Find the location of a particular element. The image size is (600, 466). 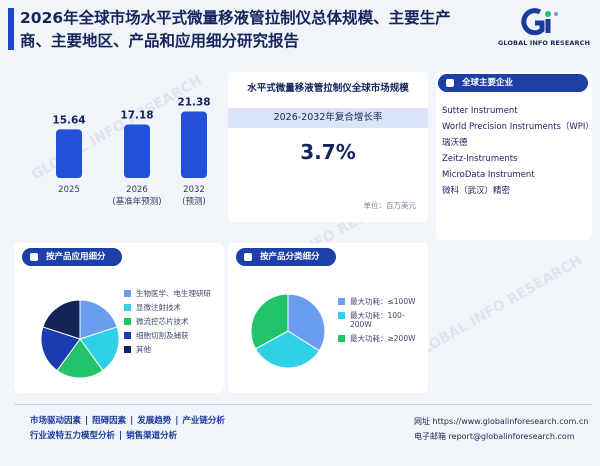

gir-logo-icon is located at coordinates (539, 22).